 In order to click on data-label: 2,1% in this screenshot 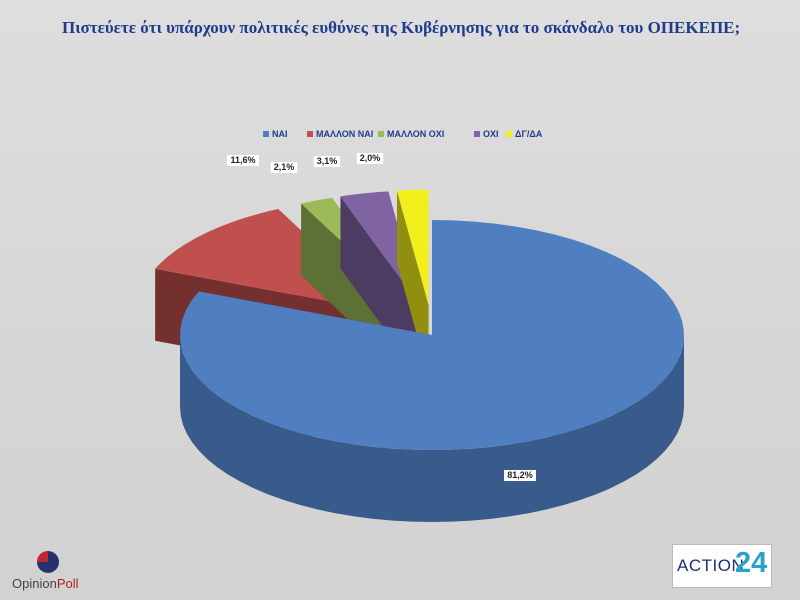, I will do `click(284, 167)`.